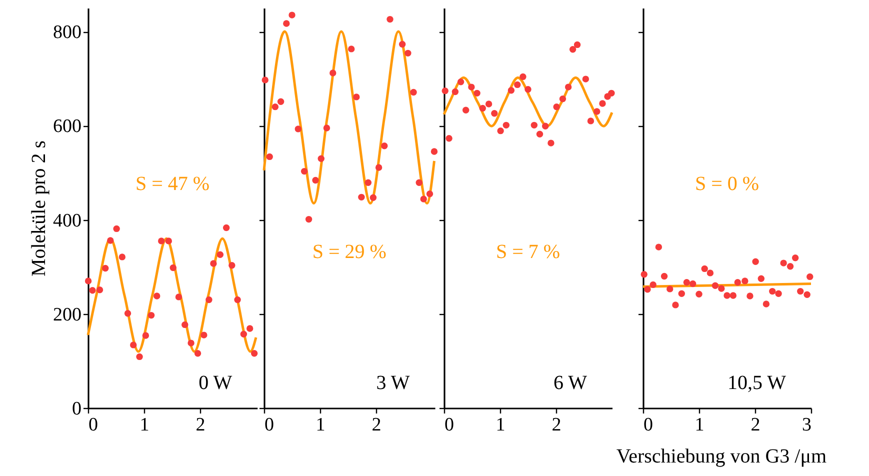  I want to click on annotation: S = 29 %, so click(349, 252).